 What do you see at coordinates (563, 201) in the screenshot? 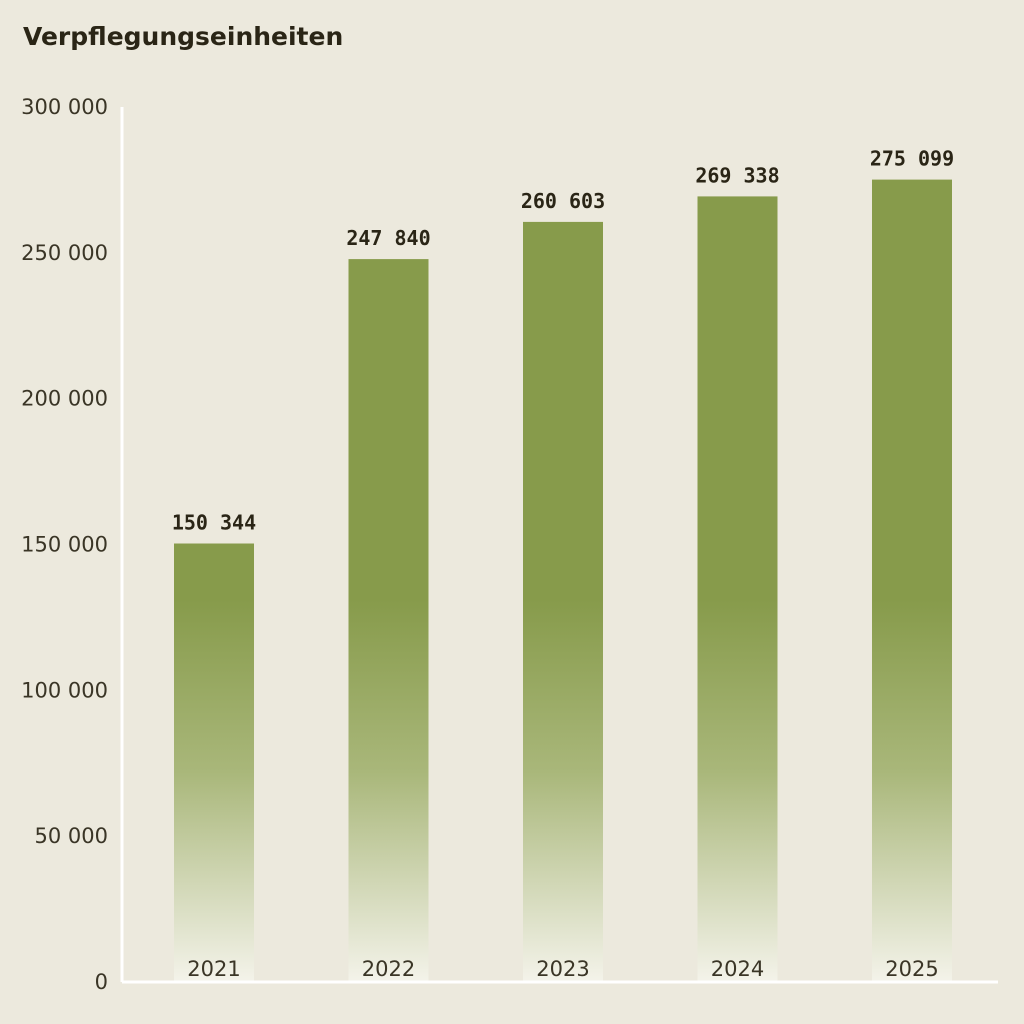
I see `data-label-2023: 260 603` at bounding box center [563, 201].